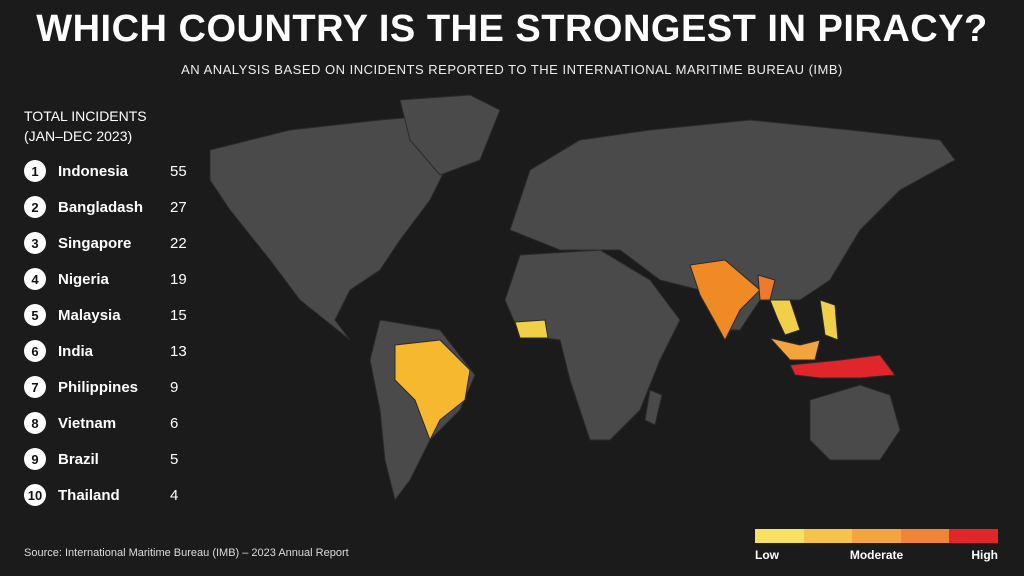  Describe the element at coordinates (98, 387) in the screenshot. I see `country-name: Philippines` at that location.